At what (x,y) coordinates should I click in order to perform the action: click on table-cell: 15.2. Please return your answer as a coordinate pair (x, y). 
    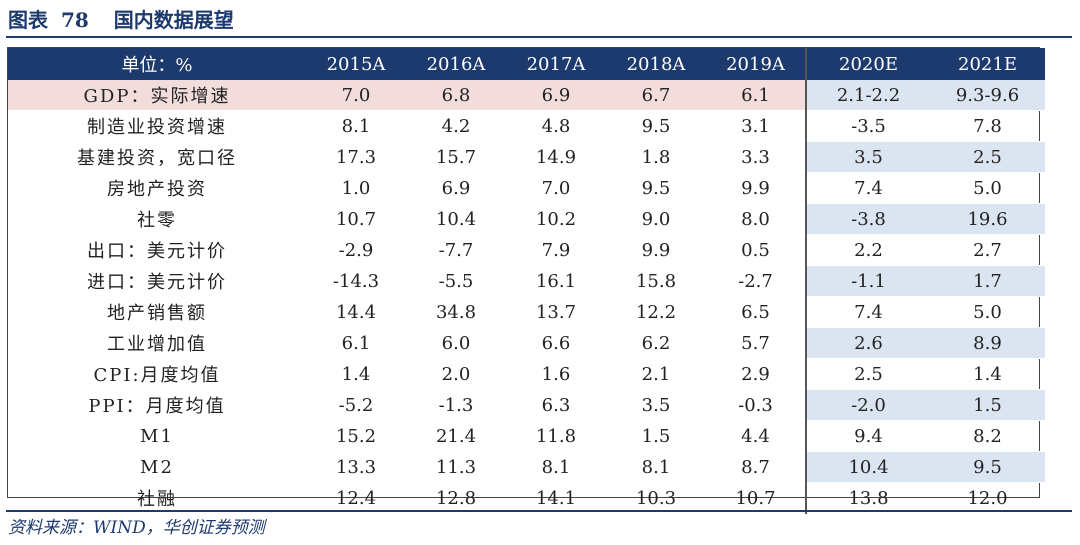
    Looking at the image, I should click on (356, 436).